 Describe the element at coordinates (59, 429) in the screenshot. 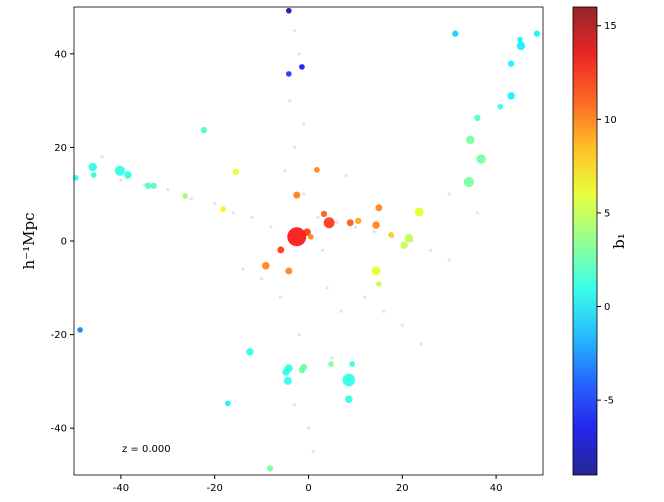

I see `y-tick-label: -40` at that location.